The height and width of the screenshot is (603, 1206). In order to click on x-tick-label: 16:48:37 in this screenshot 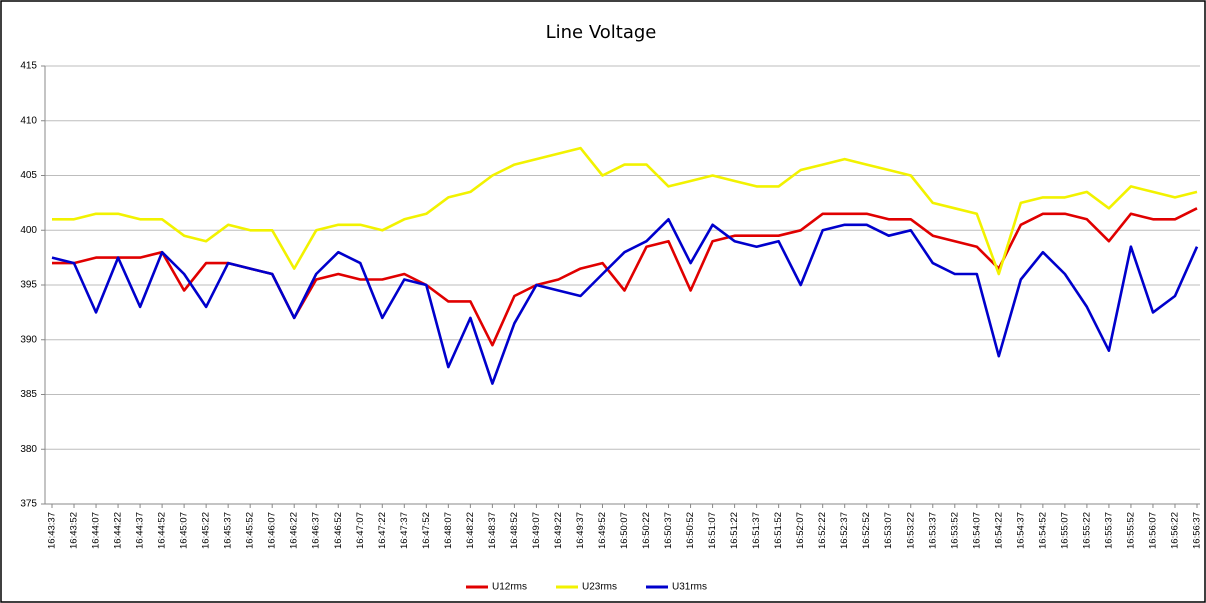, I will do `click(492, 530)`.